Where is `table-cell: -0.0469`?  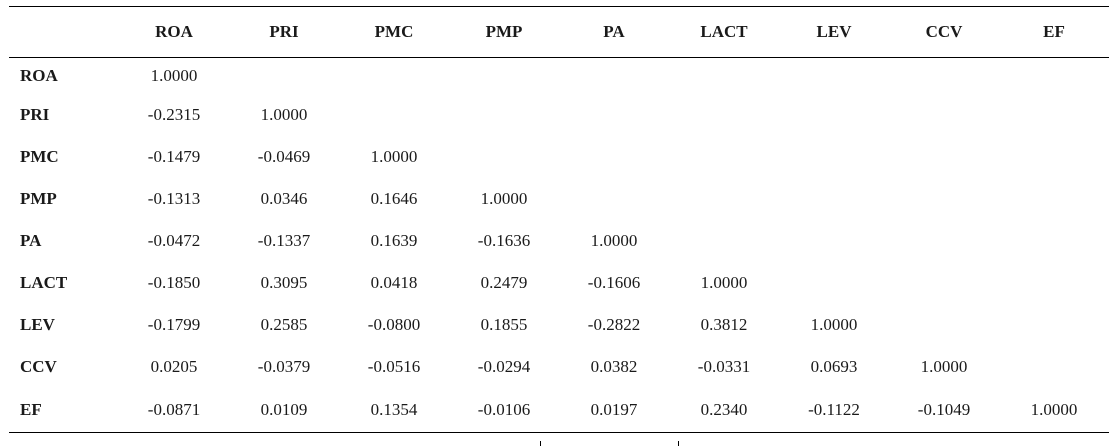 table-cell: -0.0469 is located at coordinates (284, 156).